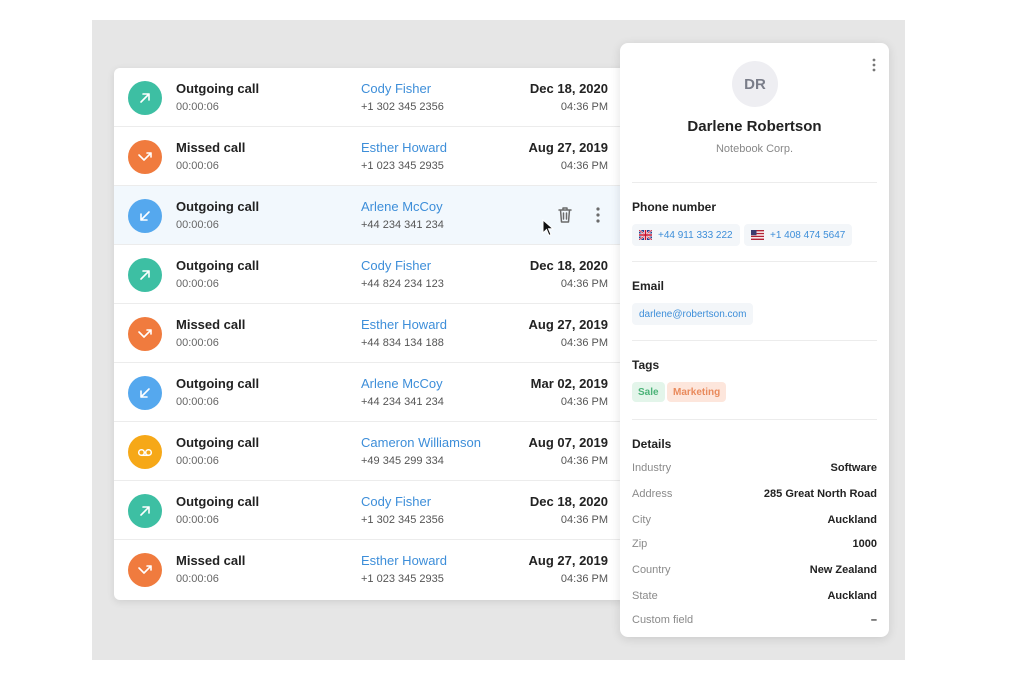 The image size is (1024, 677). I want to click on phone-number: +1 408 474 5647, so click(808, 235).